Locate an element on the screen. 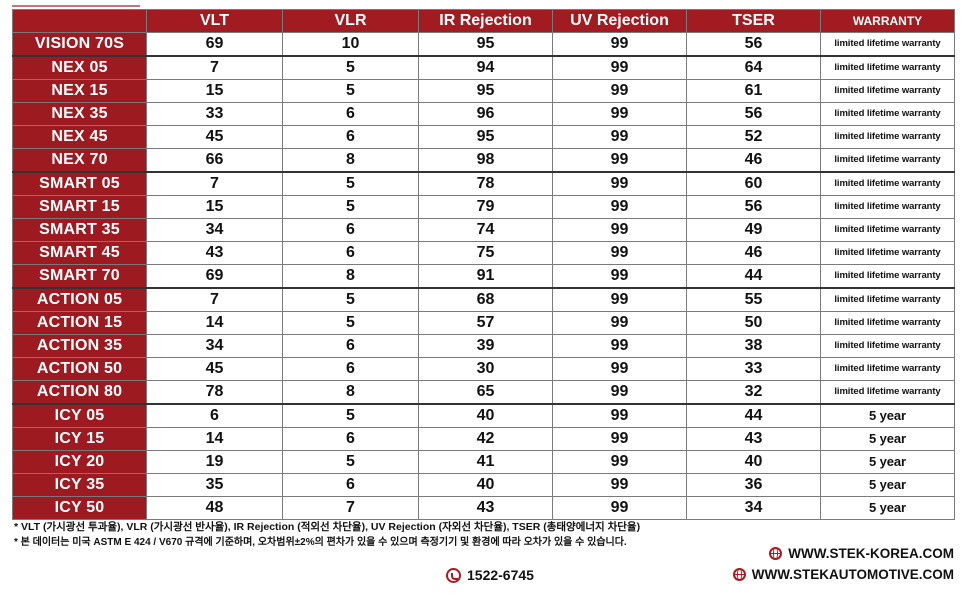 This screenshot has width=966, height=609. vlt-cell: 69 is located at coordinates (214, 276).